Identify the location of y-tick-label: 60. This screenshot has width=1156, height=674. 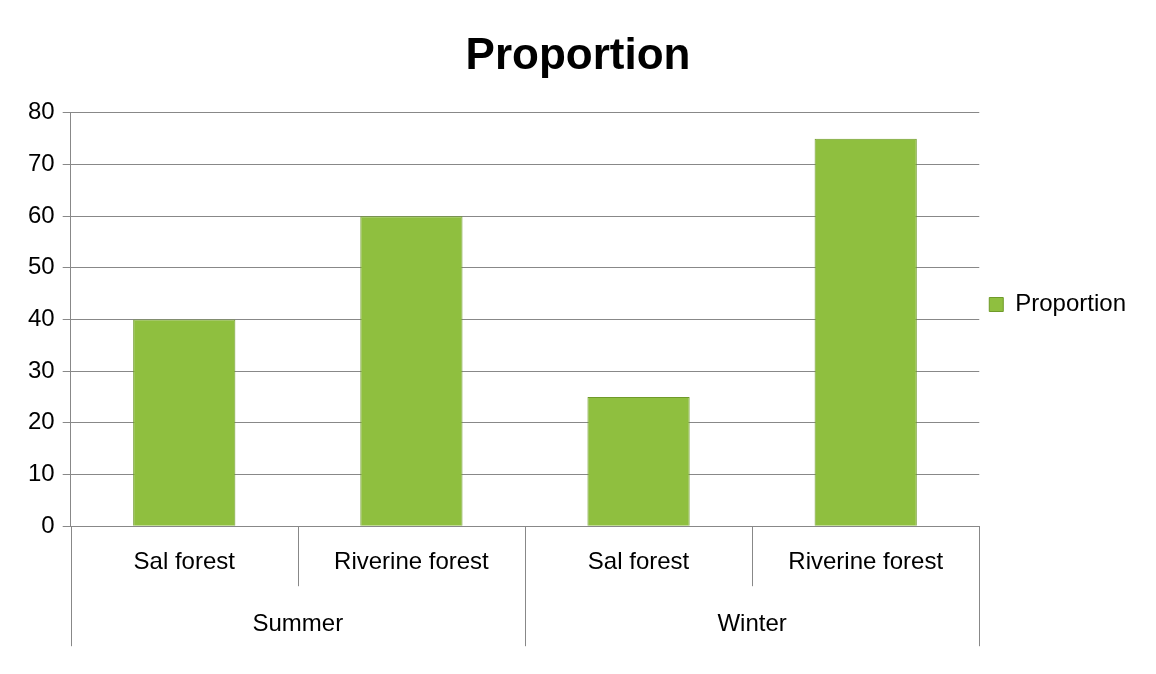
(41, 214).